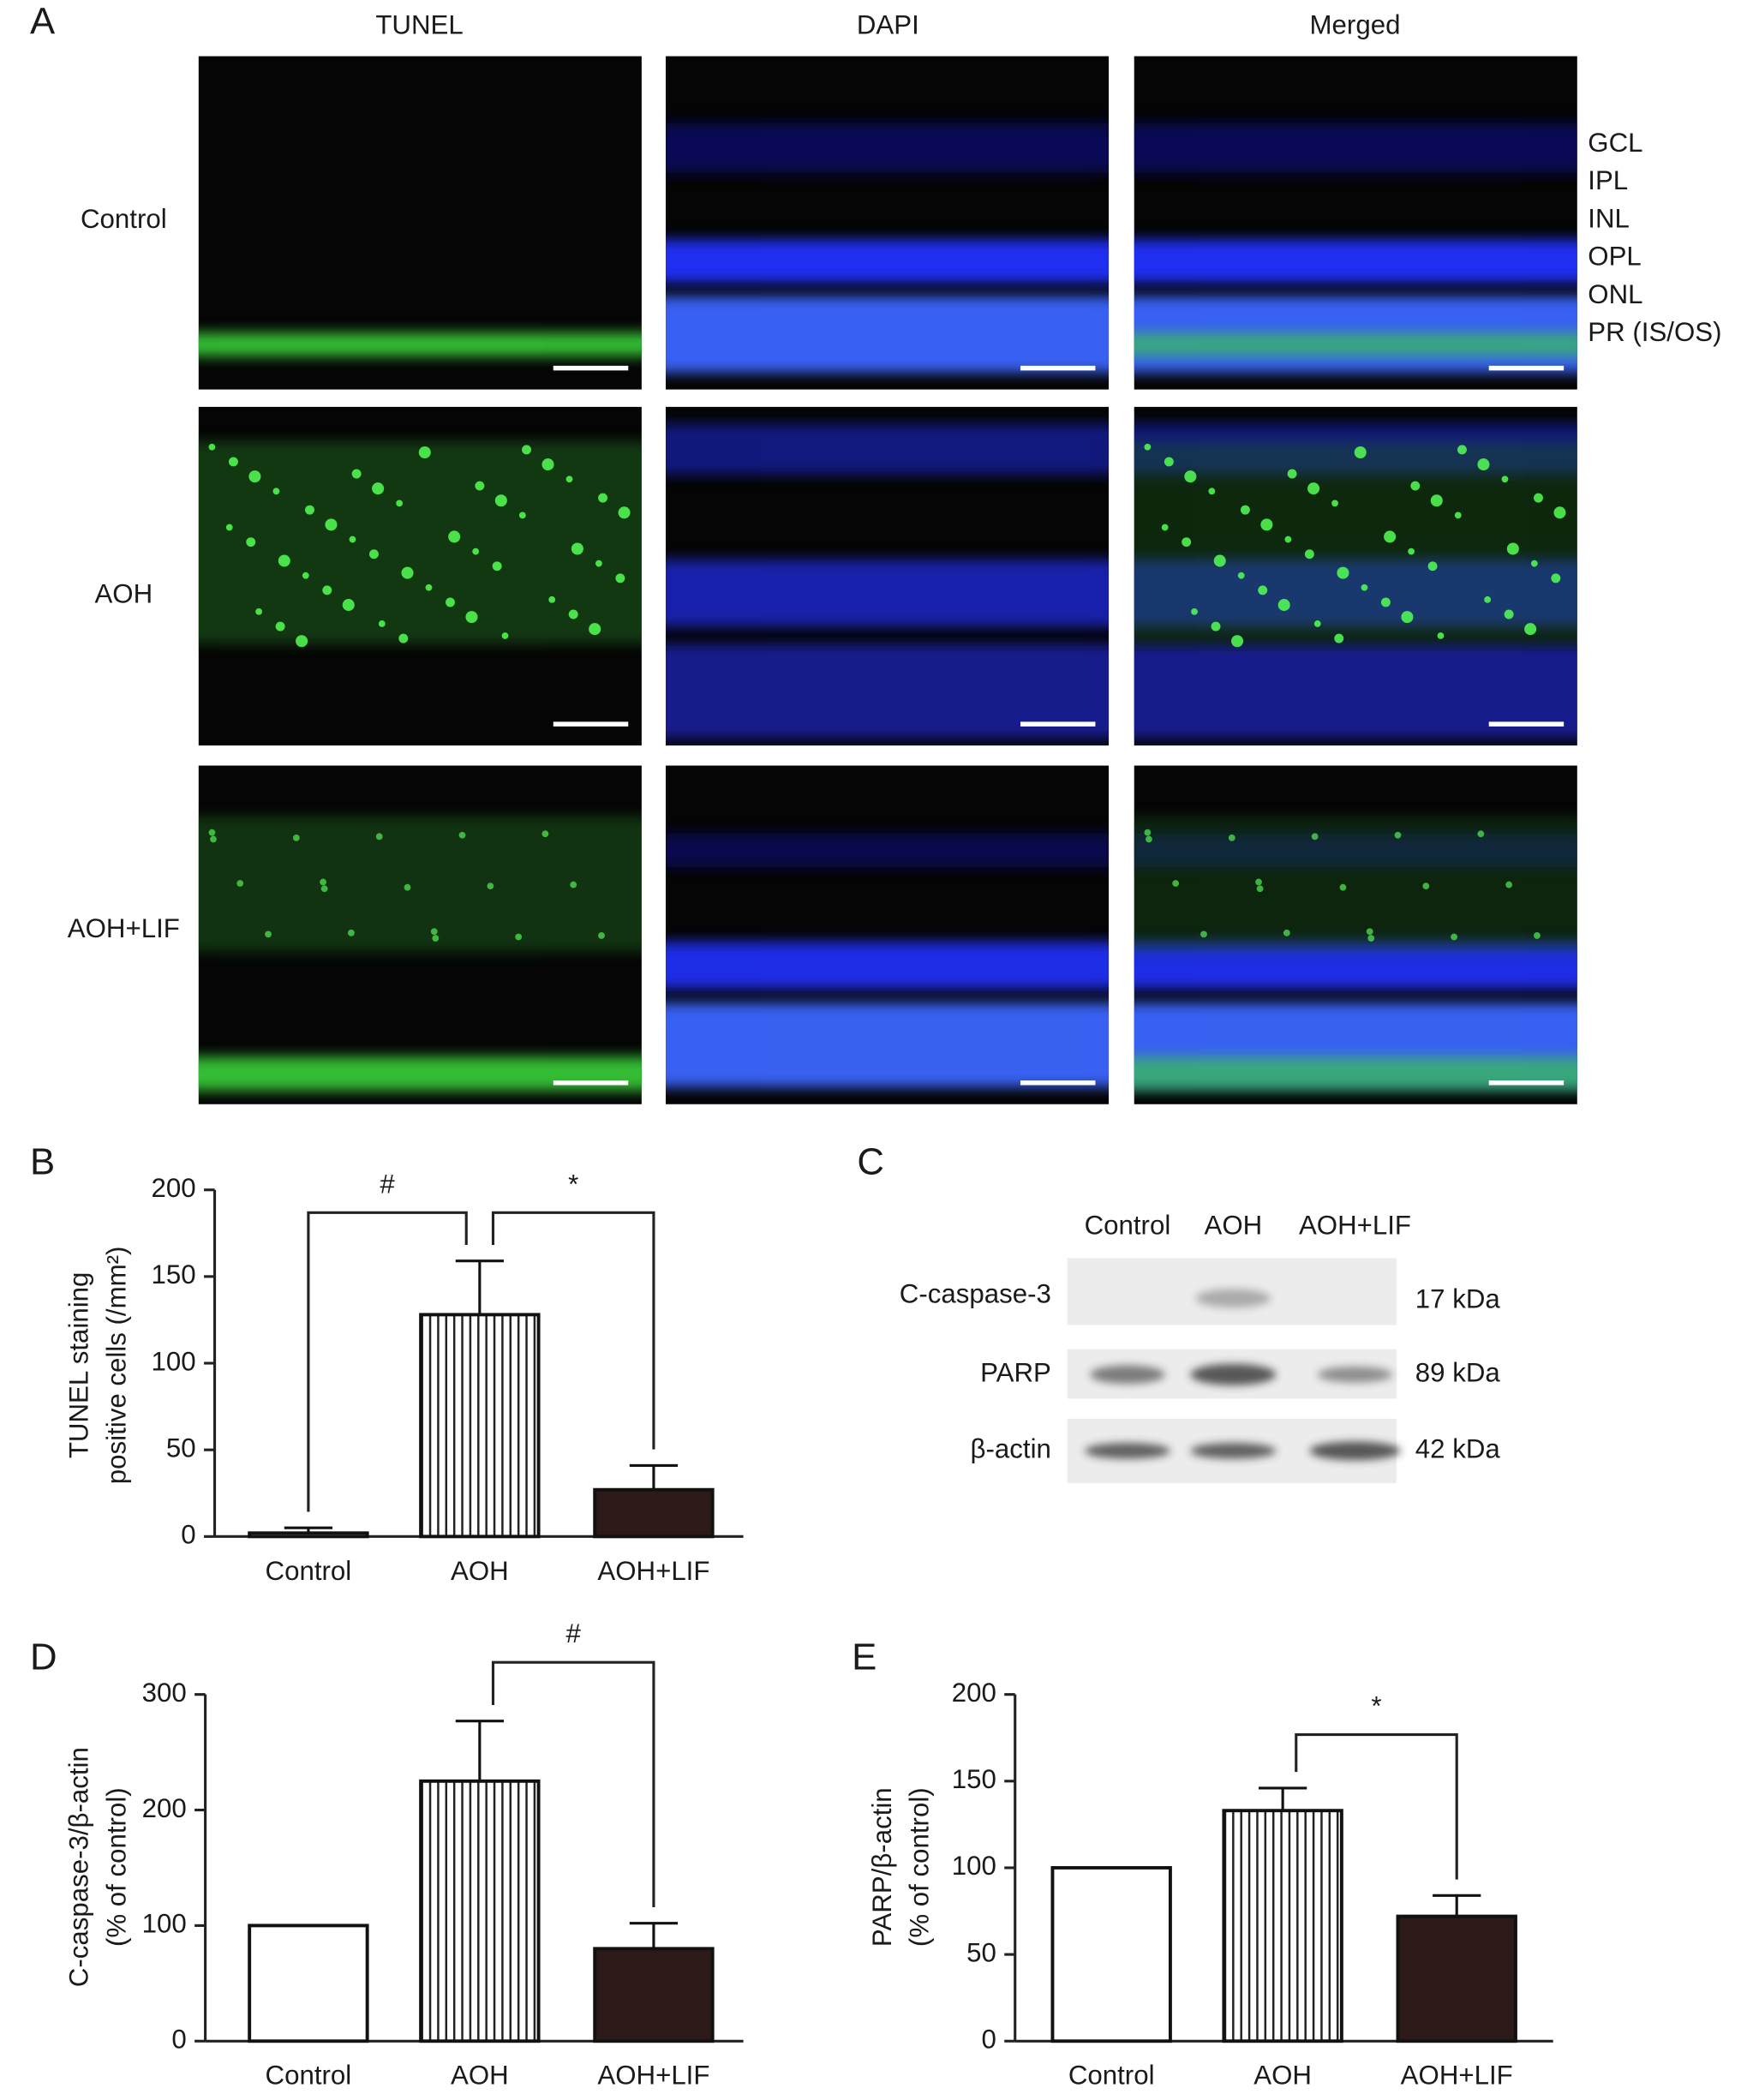 The width and height of the screenshot is (1741, 2100). What do you see at coordinates (1355, 1226) in the screenshot?
I see `lane-label: AOH+LIF` at bounding box center [1355, 1226].